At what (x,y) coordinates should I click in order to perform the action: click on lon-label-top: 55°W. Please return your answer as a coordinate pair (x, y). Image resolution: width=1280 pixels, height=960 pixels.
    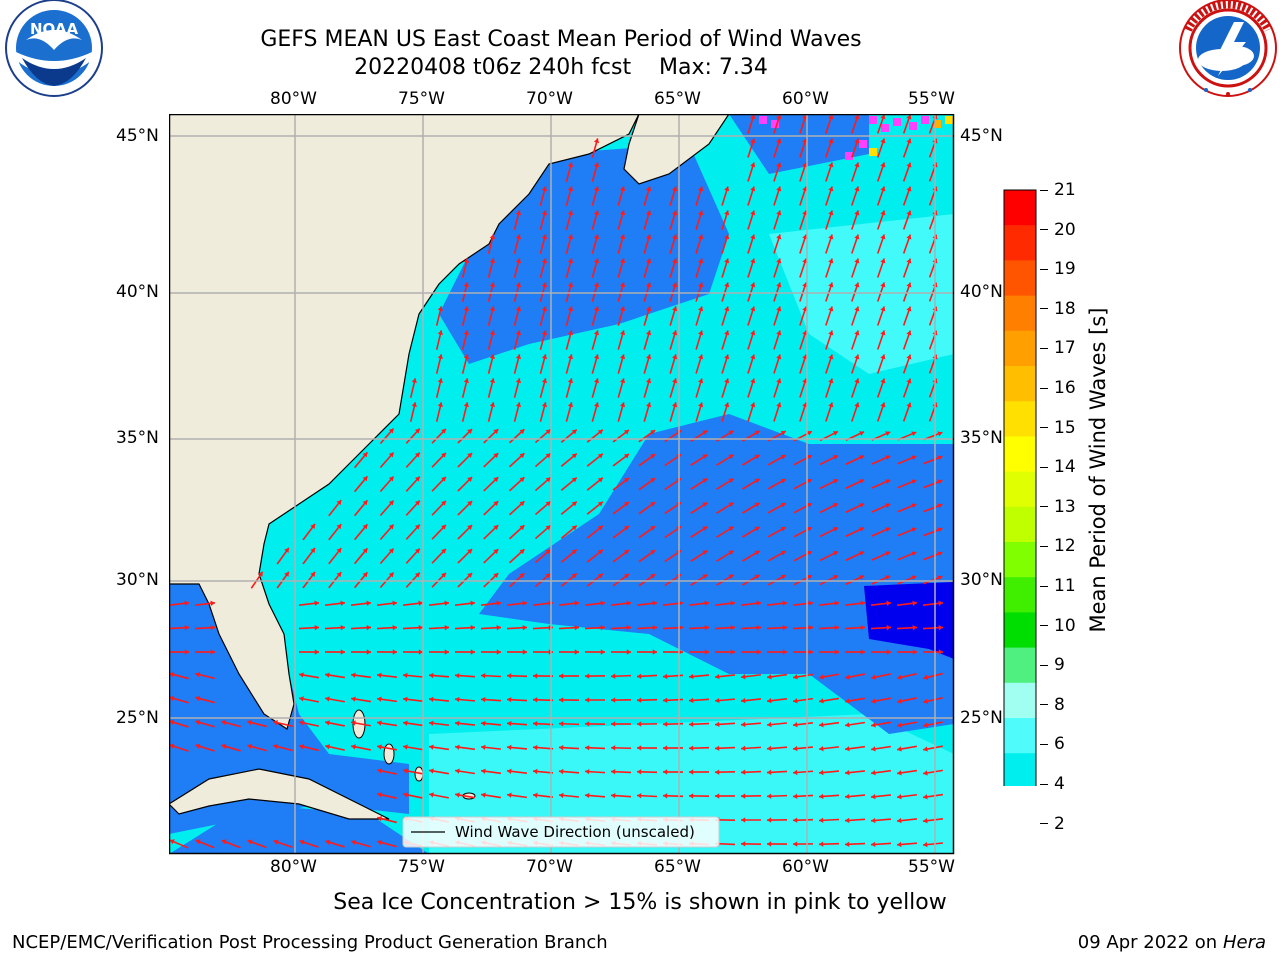
    Looking at the image, I should click on (931, 99).